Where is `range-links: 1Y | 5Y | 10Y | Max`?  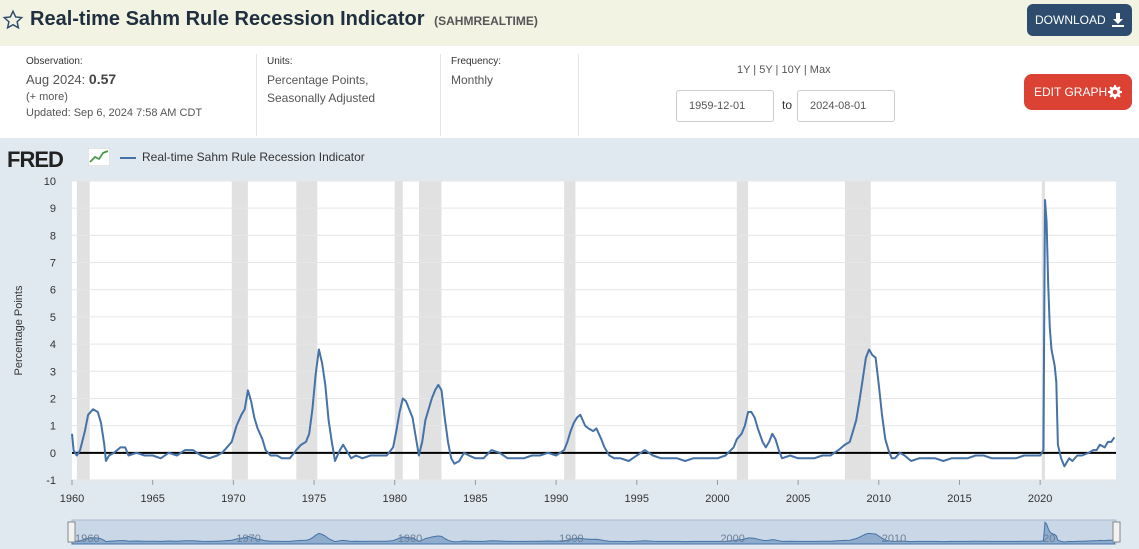
range-links: 1Y | 5Y | 10Y | Max is located at coordinates (784, 70).